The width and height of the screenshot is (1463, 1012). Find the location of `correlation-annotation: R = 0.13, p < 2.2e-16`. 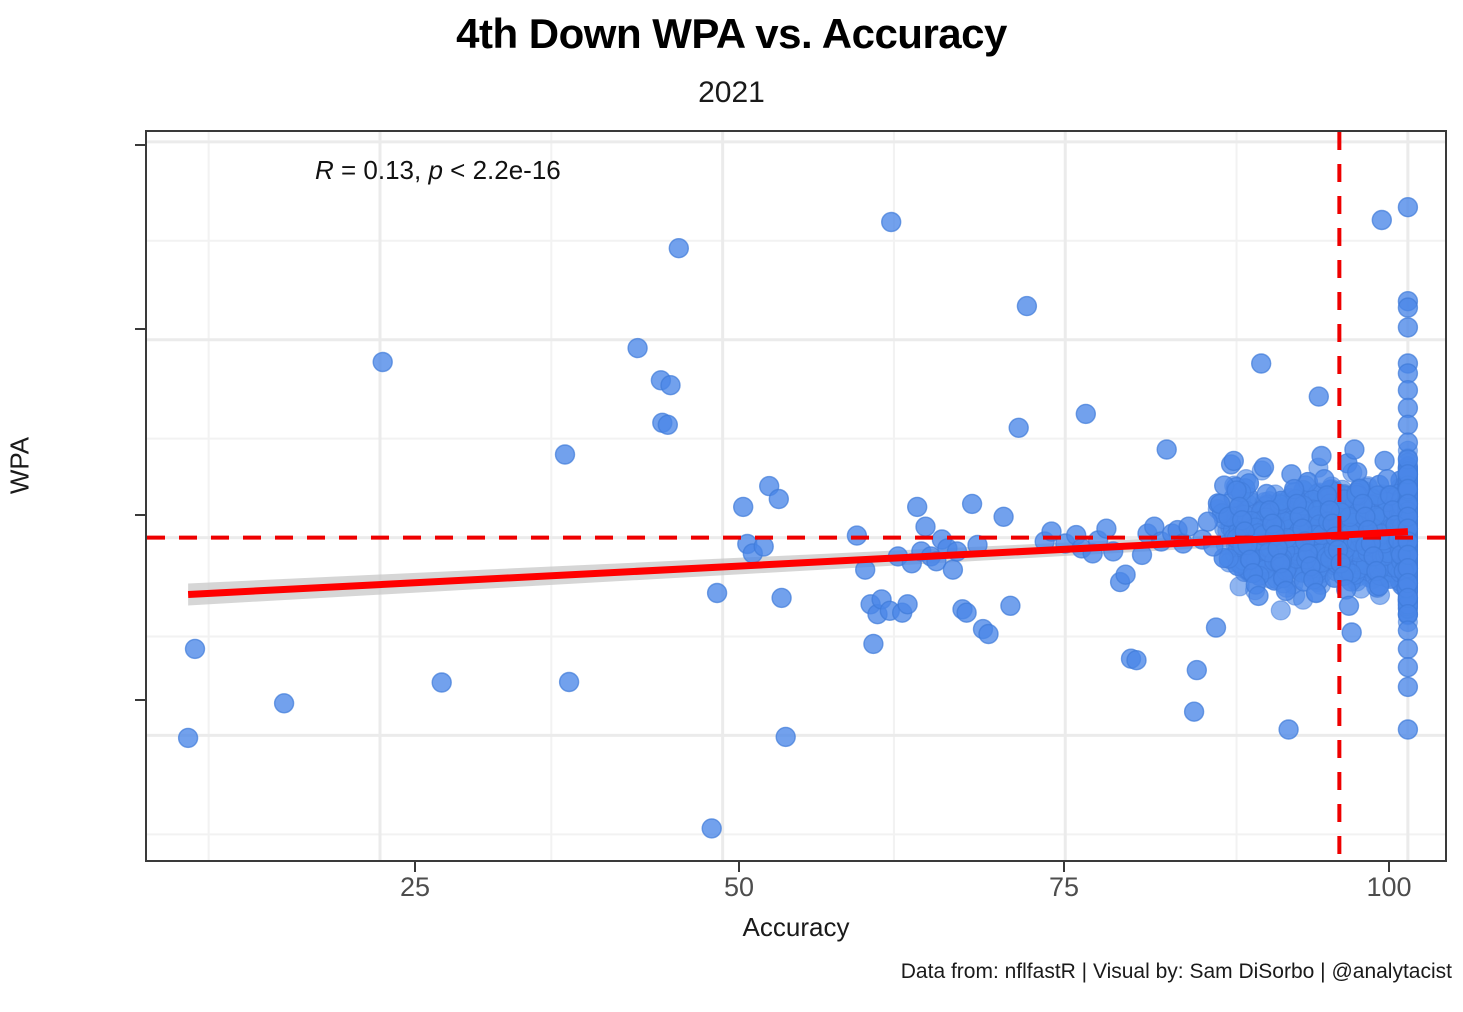

correlation-annotation: R = 0.13, p < 2.2e-16 is located at coordinates (438, 170).